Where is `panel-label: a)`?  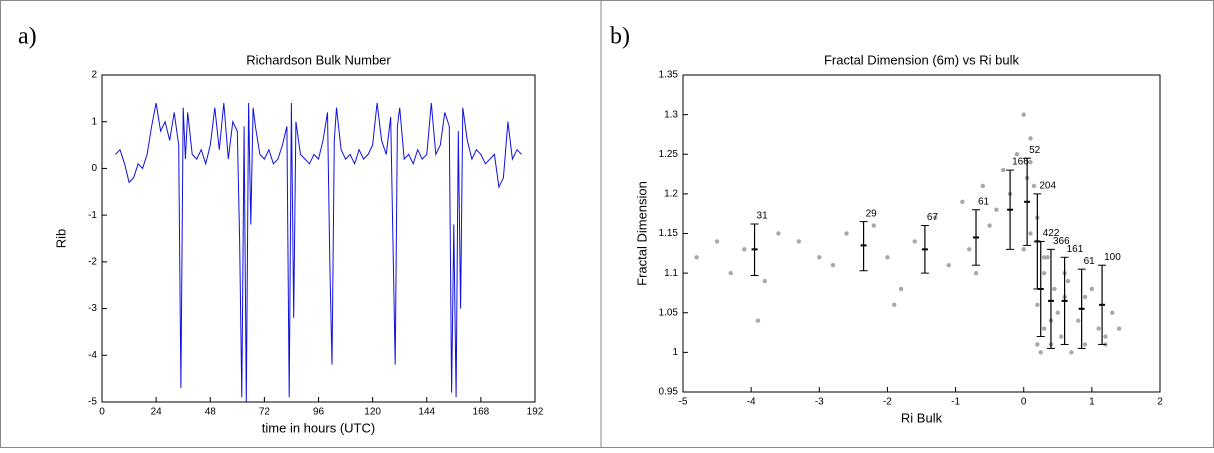 panel-label: a) is located at coordinates (27, 37).